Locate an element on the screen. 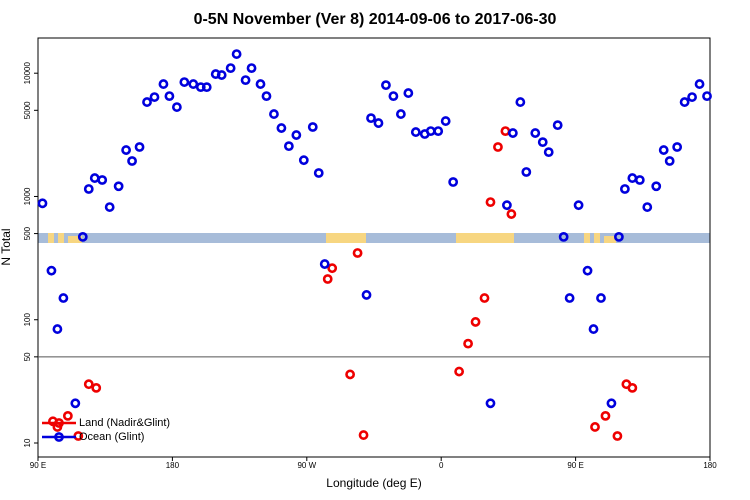  y-tick-label: 50 is located at coordinates (27, 356).